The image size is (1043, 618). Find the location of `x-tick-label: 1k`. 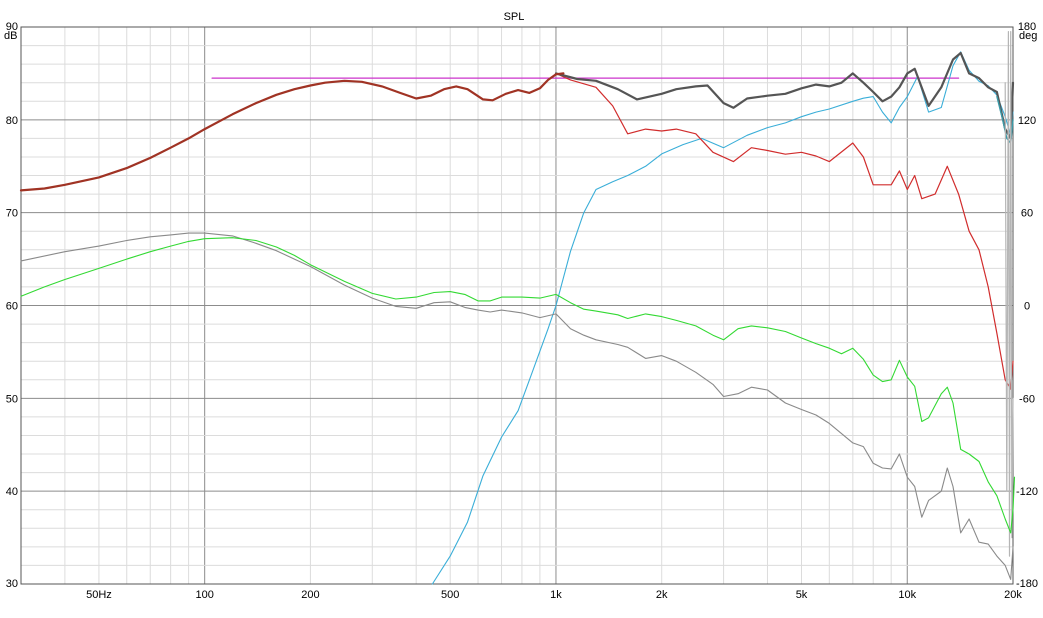

x-tick-label: 1k is located at coordinates (556, 595).